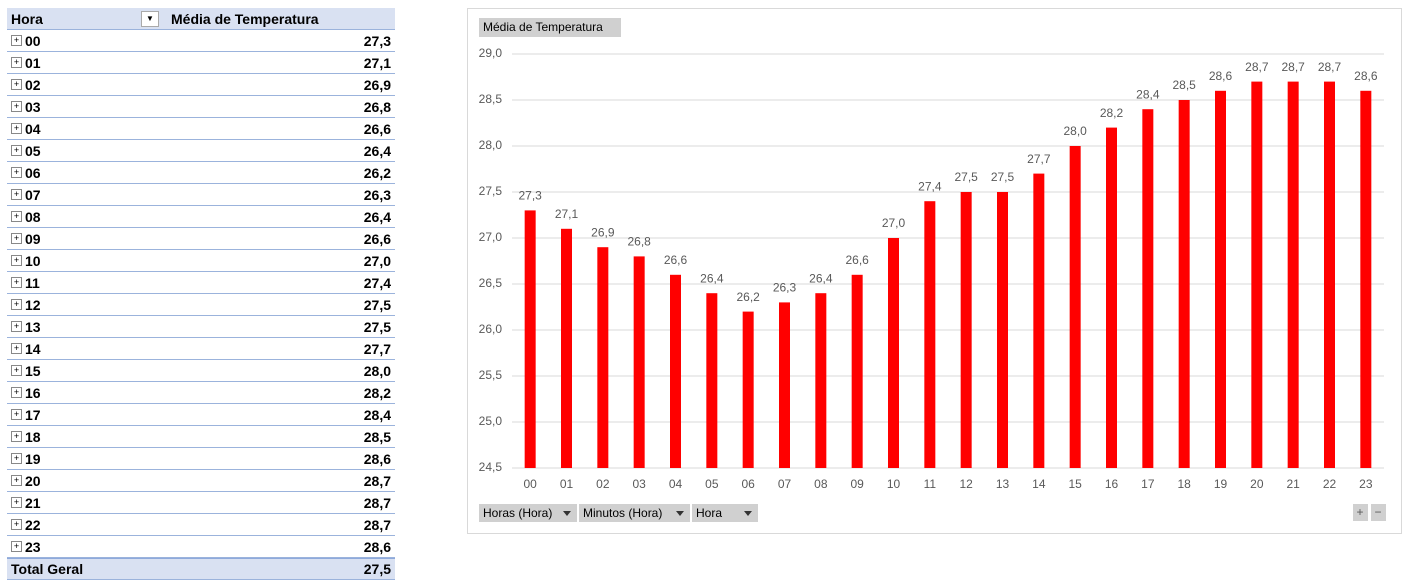 Image resolution: width=1410 pixels, height=586 pixels. I want to click on collapse-button, so click(1378, 512).